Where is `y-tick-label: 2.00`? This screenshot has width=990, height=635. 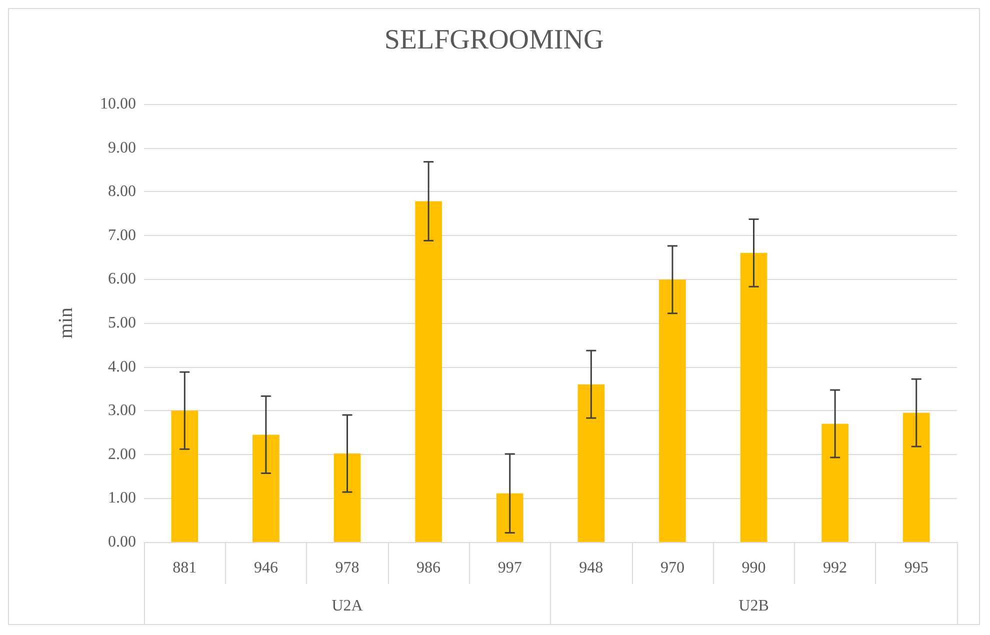
y-tick-label: 2.00 is located at coordinates (122, 454).